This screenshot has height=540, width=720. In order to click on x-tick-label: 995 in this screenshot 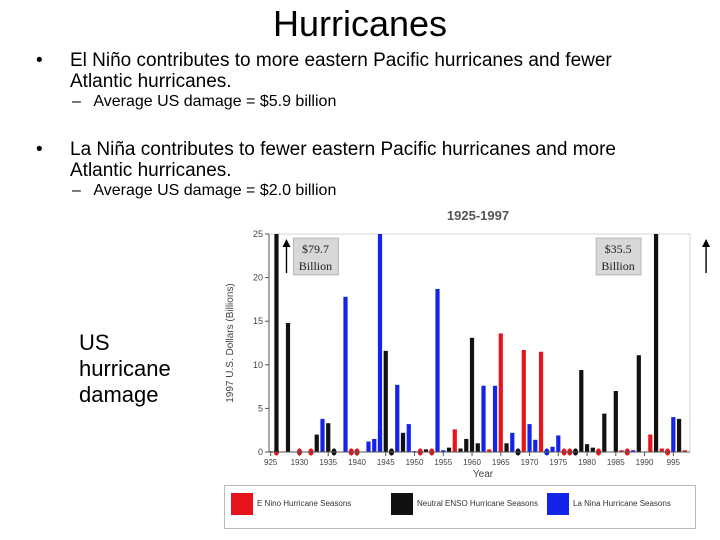, I will do `click(674, 462)`.